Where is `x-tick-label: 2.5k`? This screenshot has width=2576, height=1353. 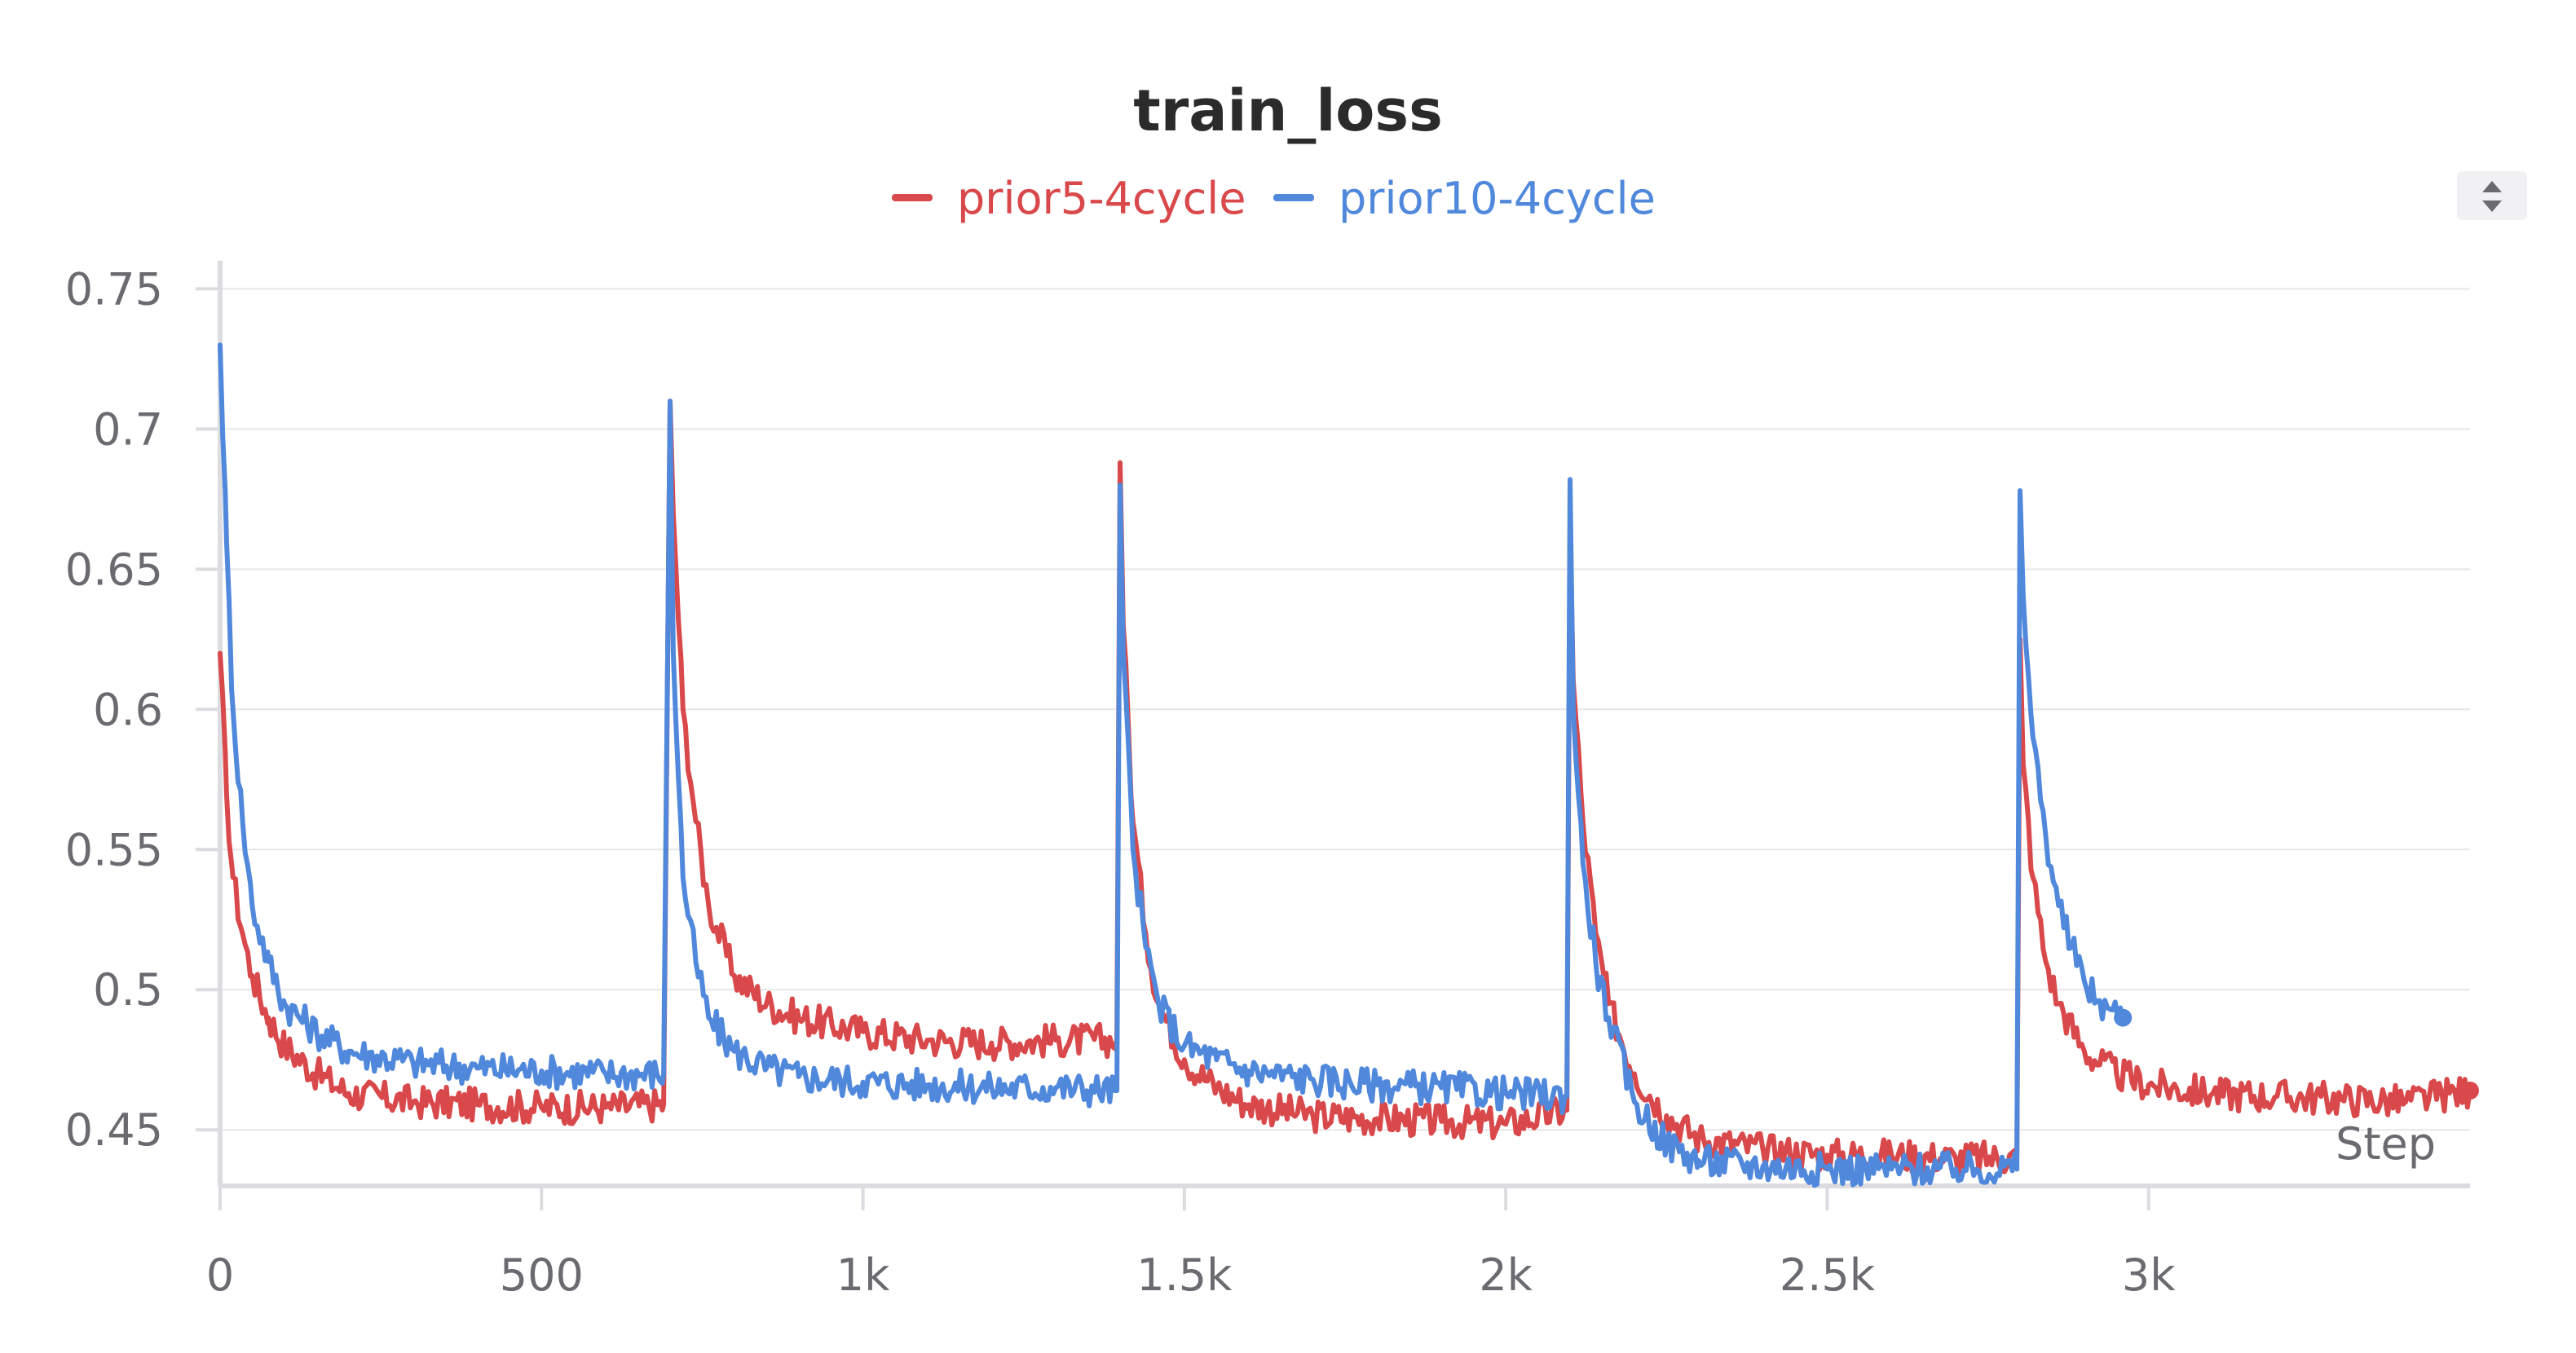 x-tick-label: 2.5k is located at coordinates (1828, 1275).